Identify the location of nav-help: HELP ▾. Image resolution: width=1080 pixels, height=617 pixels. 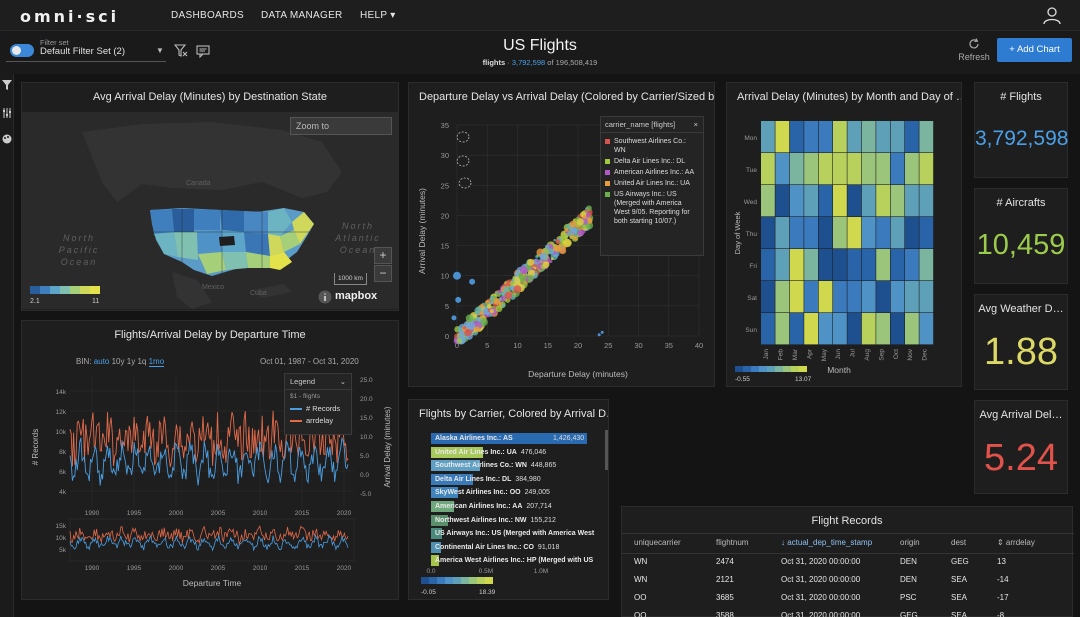
(378, 15).